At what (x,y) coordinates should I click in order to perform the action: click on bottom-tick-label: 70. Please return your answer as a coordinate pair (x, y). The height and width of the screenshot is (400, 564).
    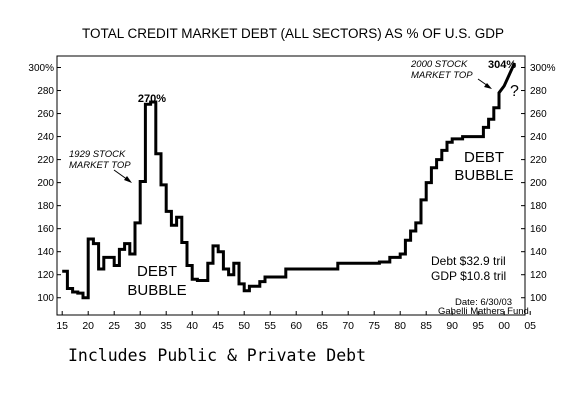
    Looking at the image, I should click on (348, 326).